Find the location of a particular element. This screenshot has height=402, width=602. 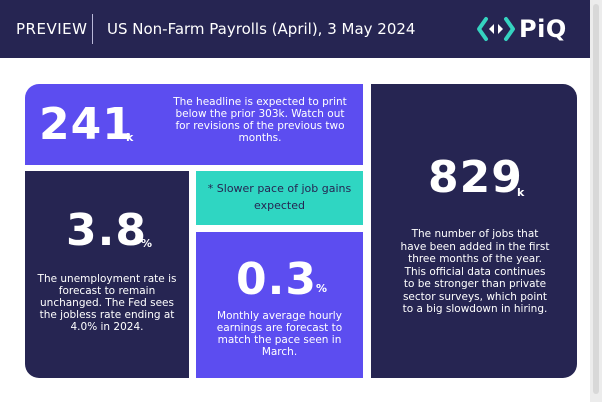

logo-text: PiQ is located at coordinates (543, 29).